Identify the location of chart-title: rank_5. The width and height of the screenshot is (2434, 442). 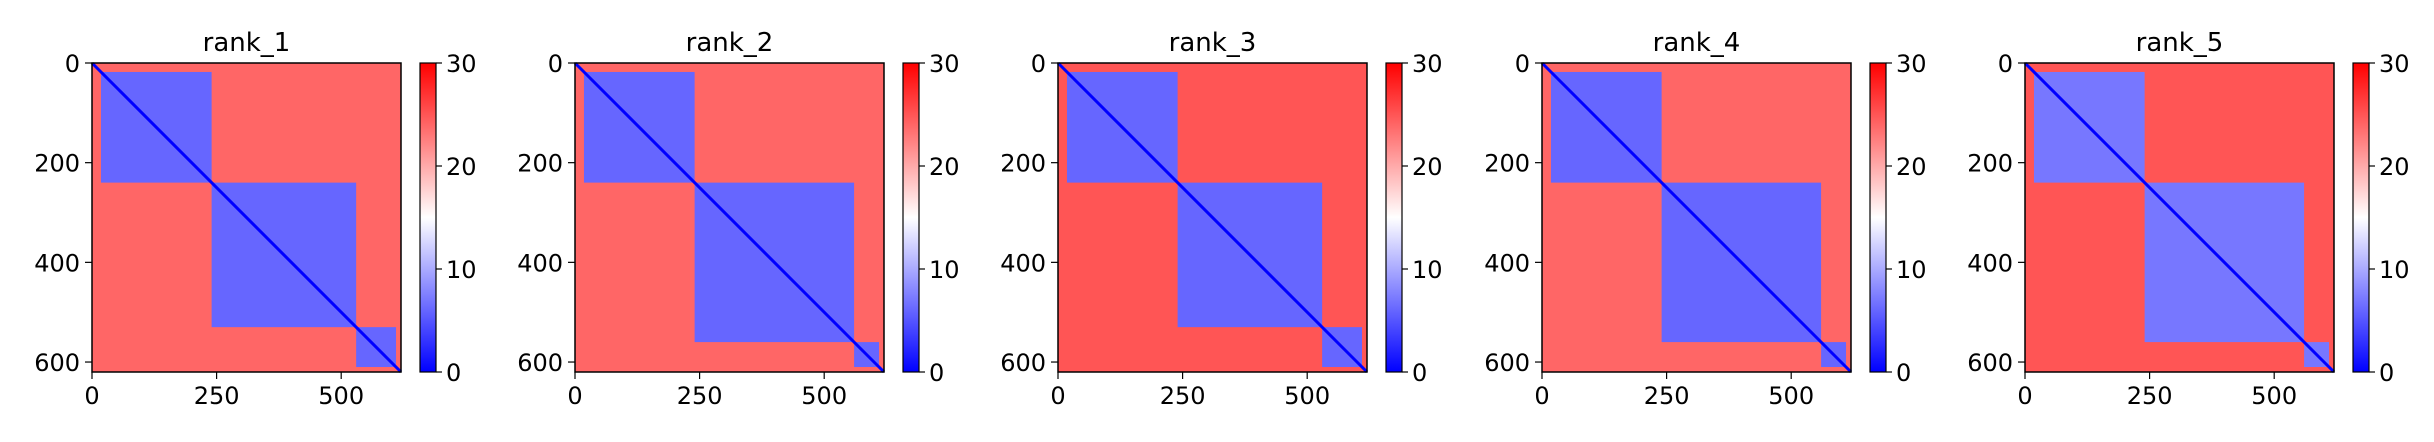
(2180, 43).